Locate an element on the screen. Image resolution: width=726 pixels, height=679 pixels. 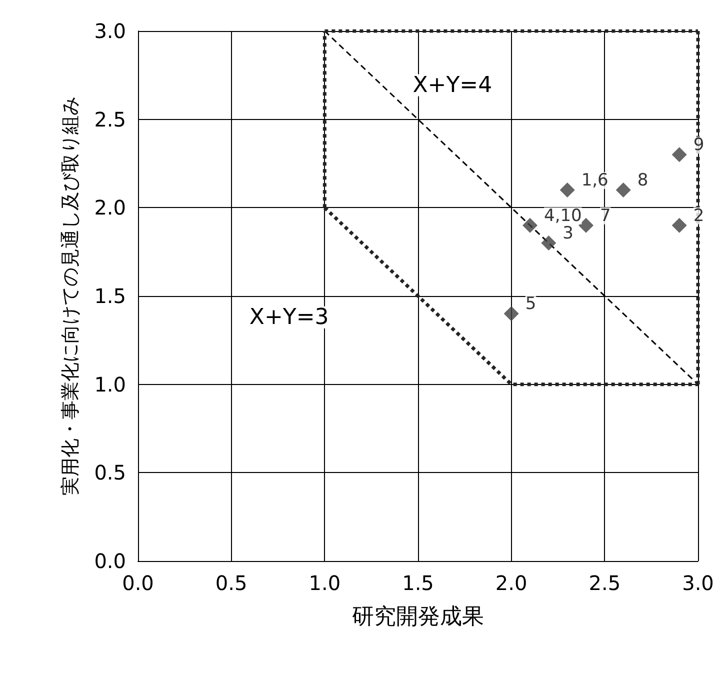
annotation: 7 is located at coordinates (605, 216).